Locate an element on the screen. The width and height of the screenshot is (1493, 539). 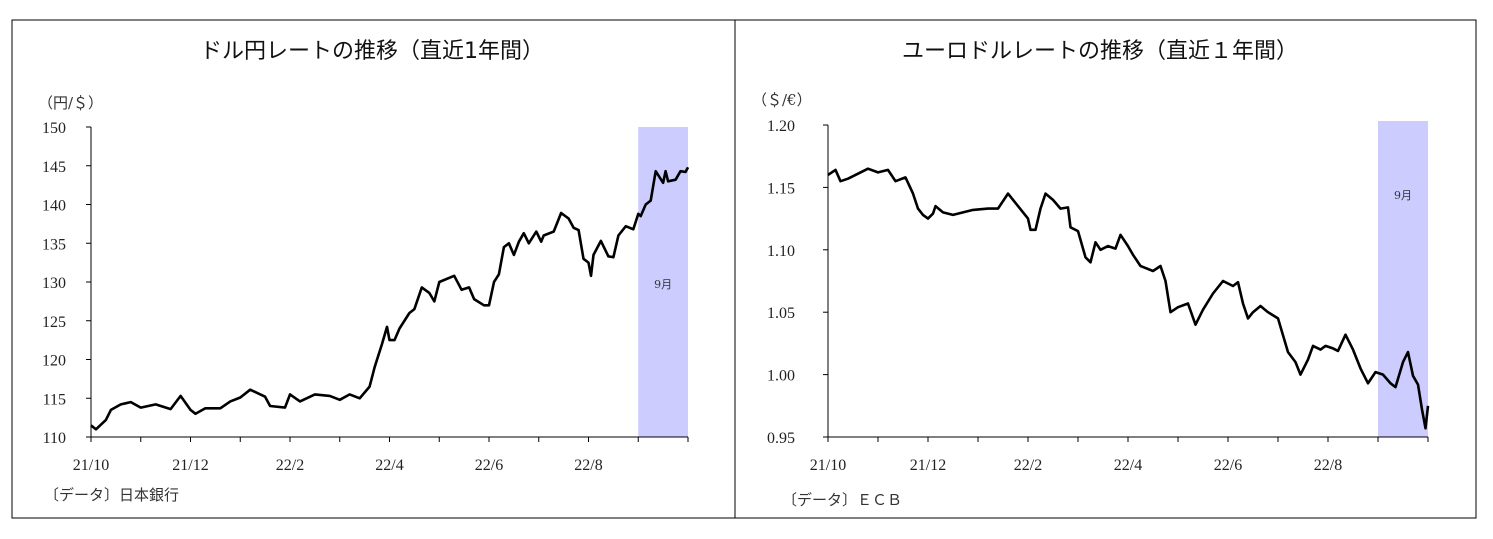
y-tick-label: 145 is located at coordinates (54, 167).